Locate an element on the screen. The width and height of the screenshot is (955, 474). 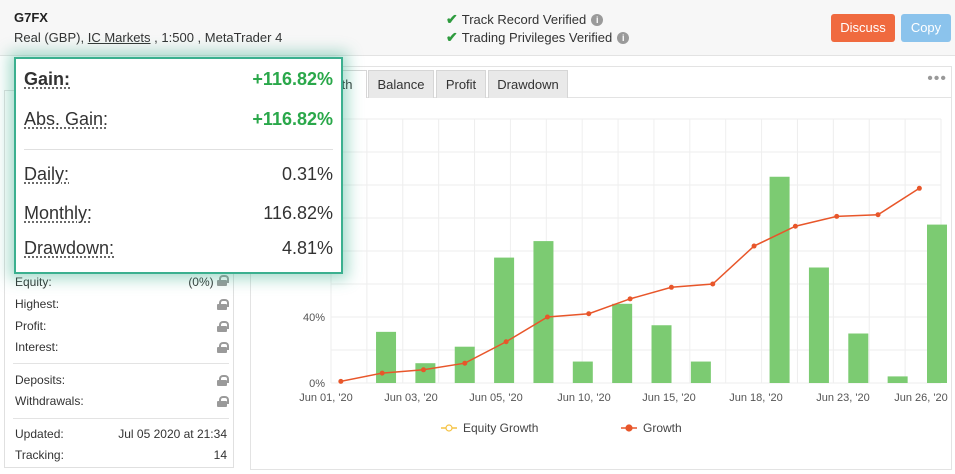
y-tick-label: 0% is located at coordinates (317, 384).